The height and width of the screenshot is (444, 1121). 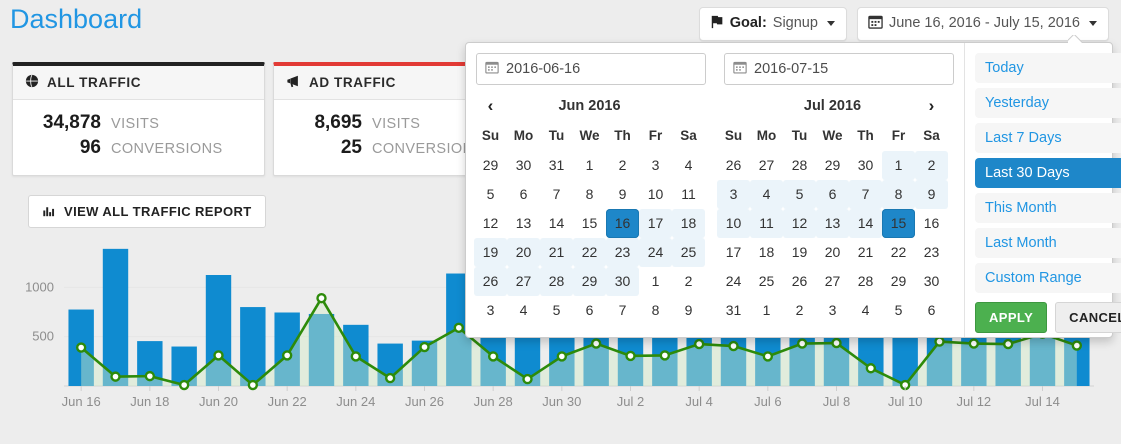 What do you see at coordinates (839, 69) in the screenshot?
I see `end-date-input: 2016-07-15` at bounding box center [839, 69].